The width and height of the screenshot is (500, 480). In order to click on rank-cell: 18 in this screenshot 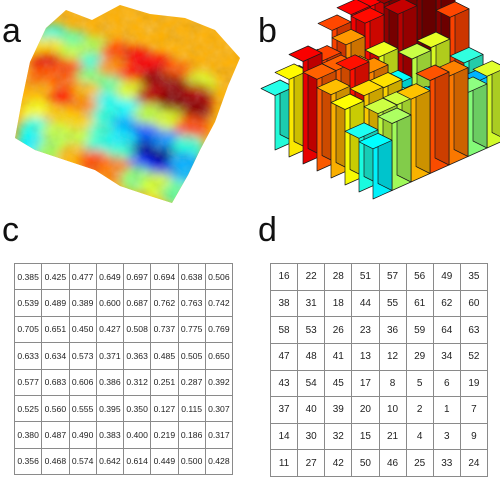, I will do `click(338, 303)`.